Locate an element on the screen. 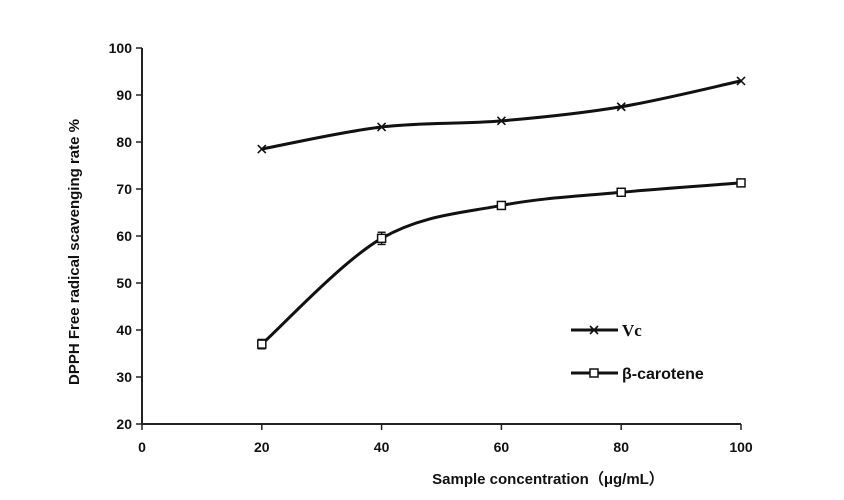  legend: Vc β-carotene is located at coordinates (637, 352).